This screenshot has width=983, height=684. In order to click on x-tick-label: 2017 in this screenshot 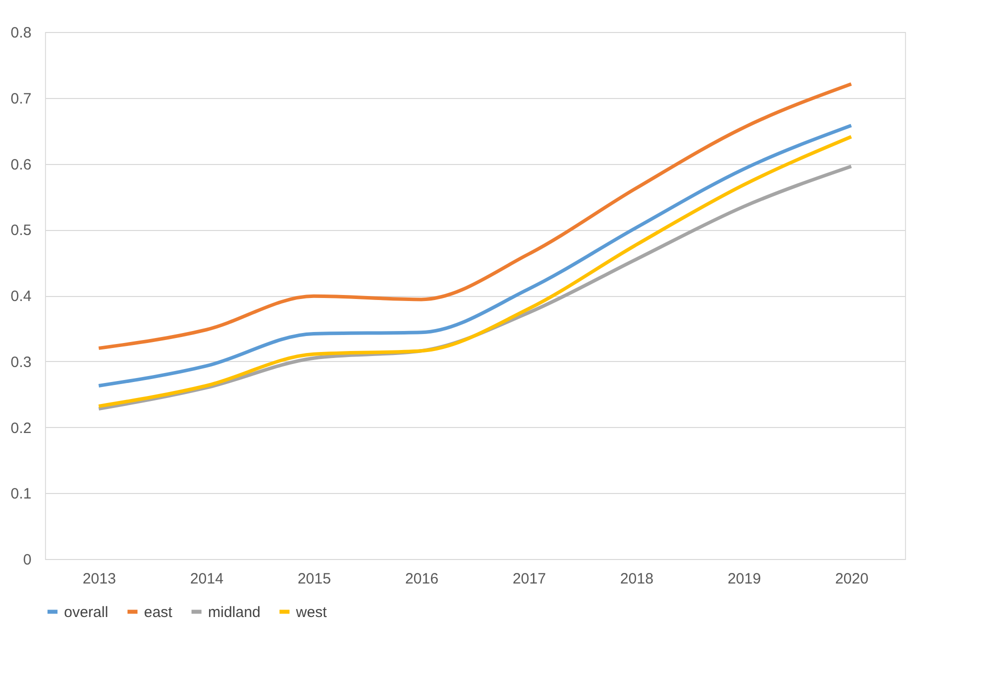, I will do `click(529, 579)`.